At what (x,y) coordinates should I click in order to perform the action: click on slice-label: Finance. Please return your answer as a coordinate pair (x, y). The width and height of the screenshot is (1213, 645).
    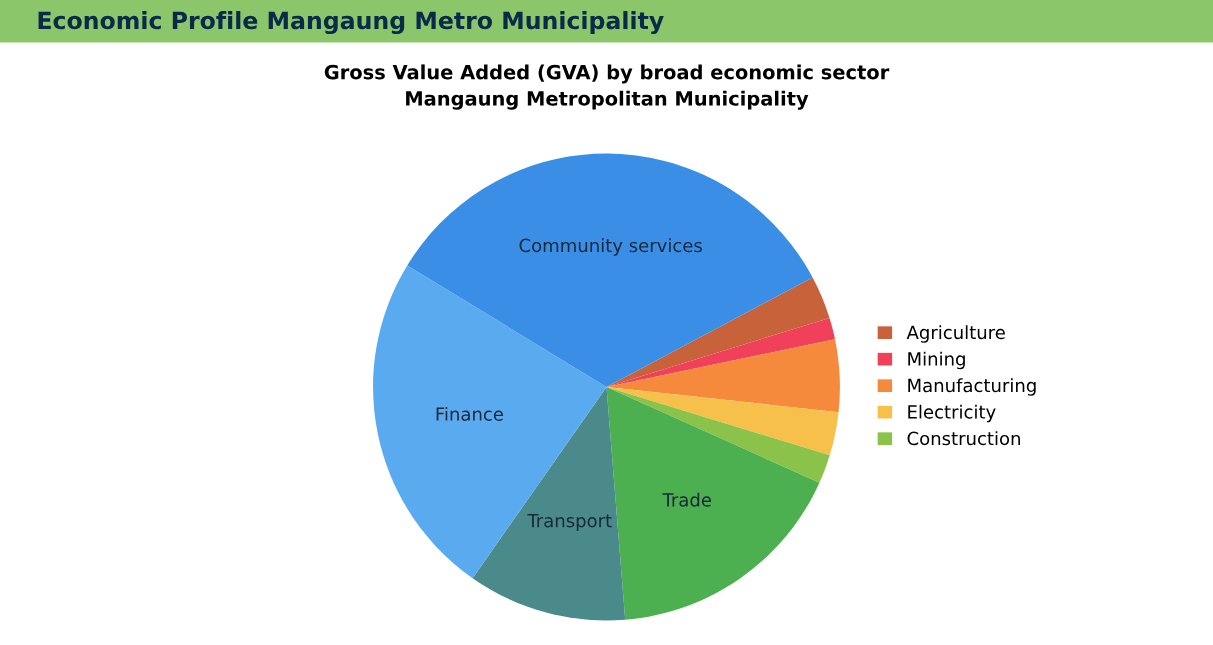
    Looking at the image, I should click on (469, 413).